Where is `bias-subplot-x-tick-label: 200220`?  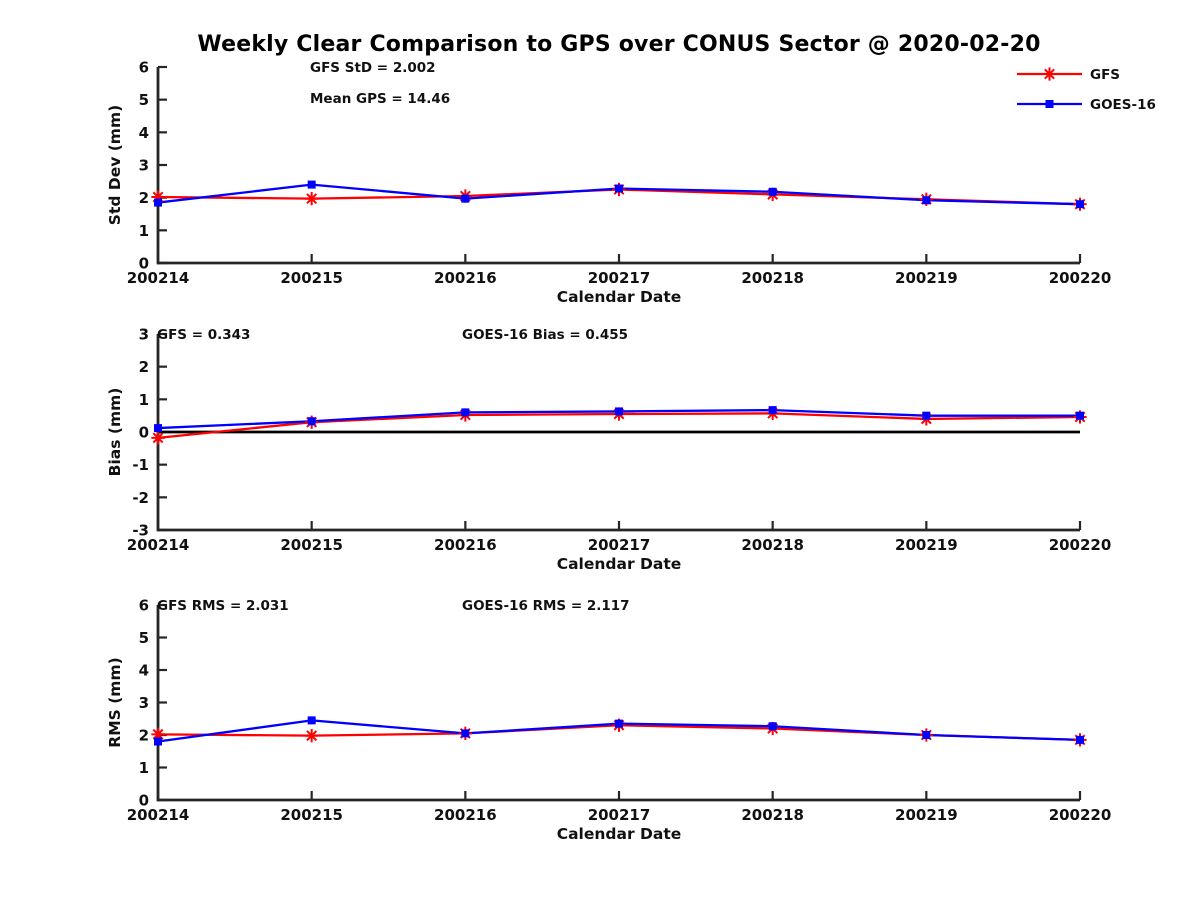
bias-subplot-x-tick-label: 200220 is located at coordinates (1080, 545).